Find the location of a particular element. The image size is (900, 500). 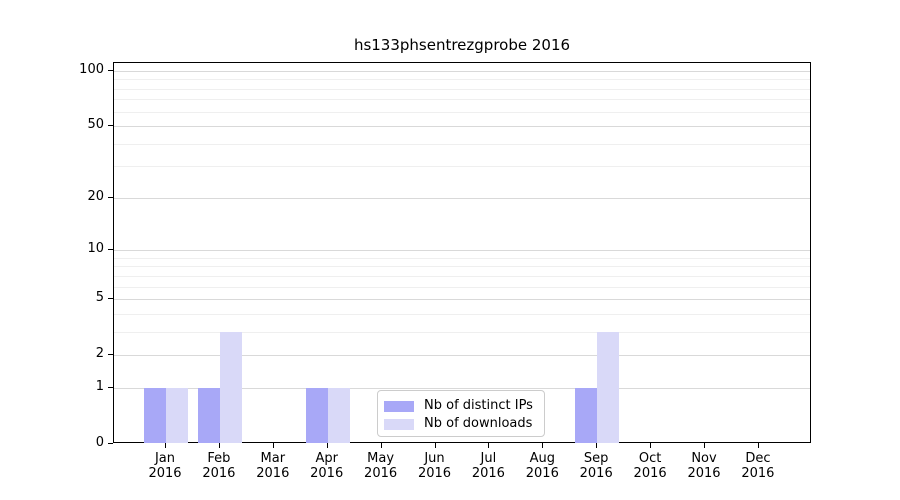

x-tick-label-line: Aug is located at coordinates (542, 458).